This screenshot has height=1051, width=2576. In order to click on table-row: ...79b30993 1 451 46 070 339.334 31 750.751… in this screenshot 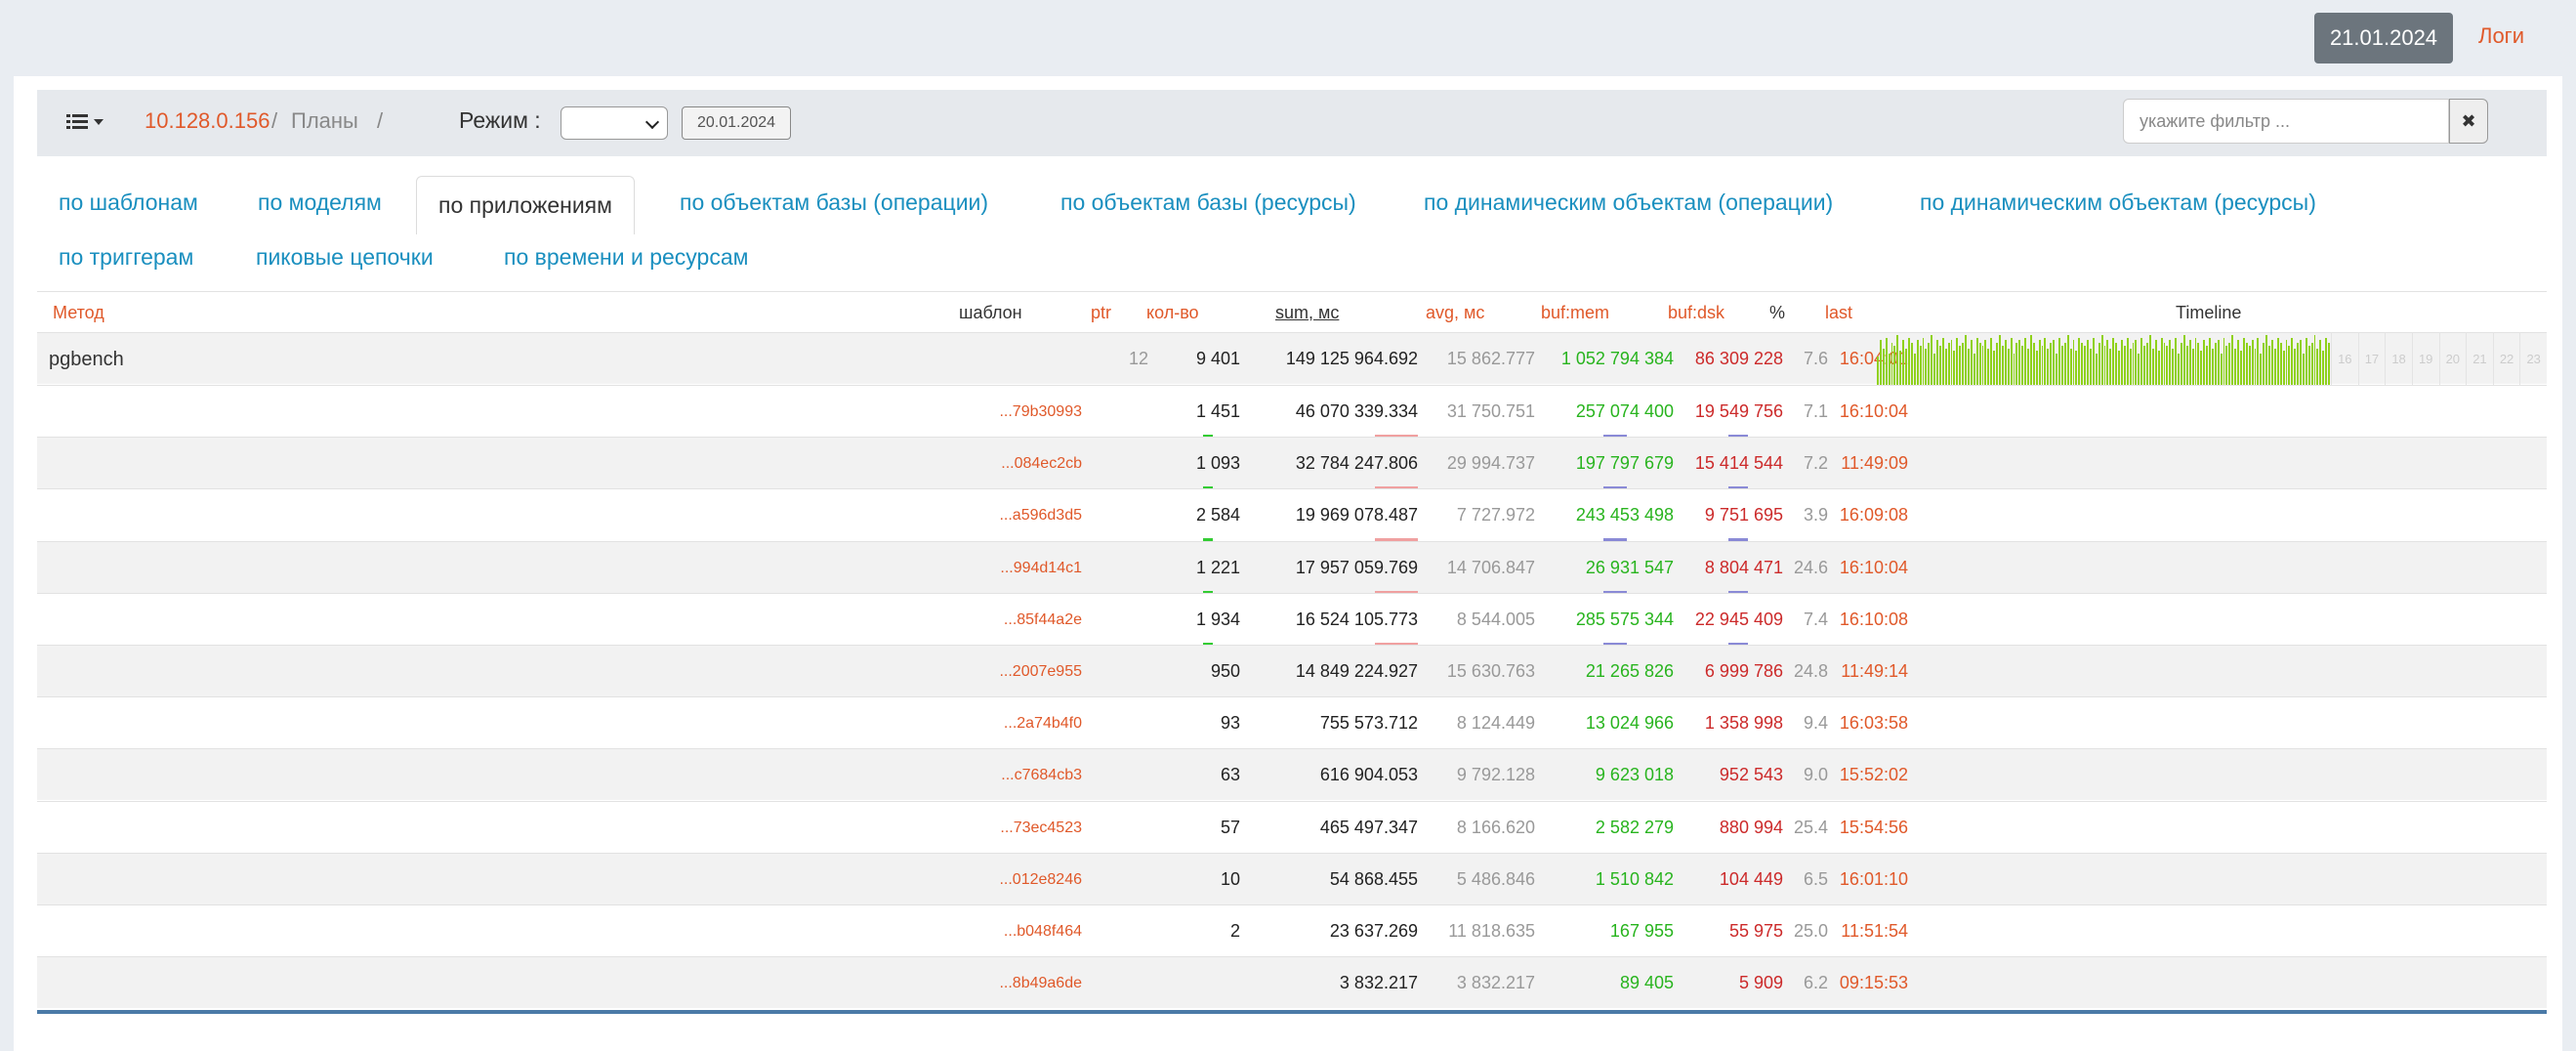, I will do `click(1292, 411)`.